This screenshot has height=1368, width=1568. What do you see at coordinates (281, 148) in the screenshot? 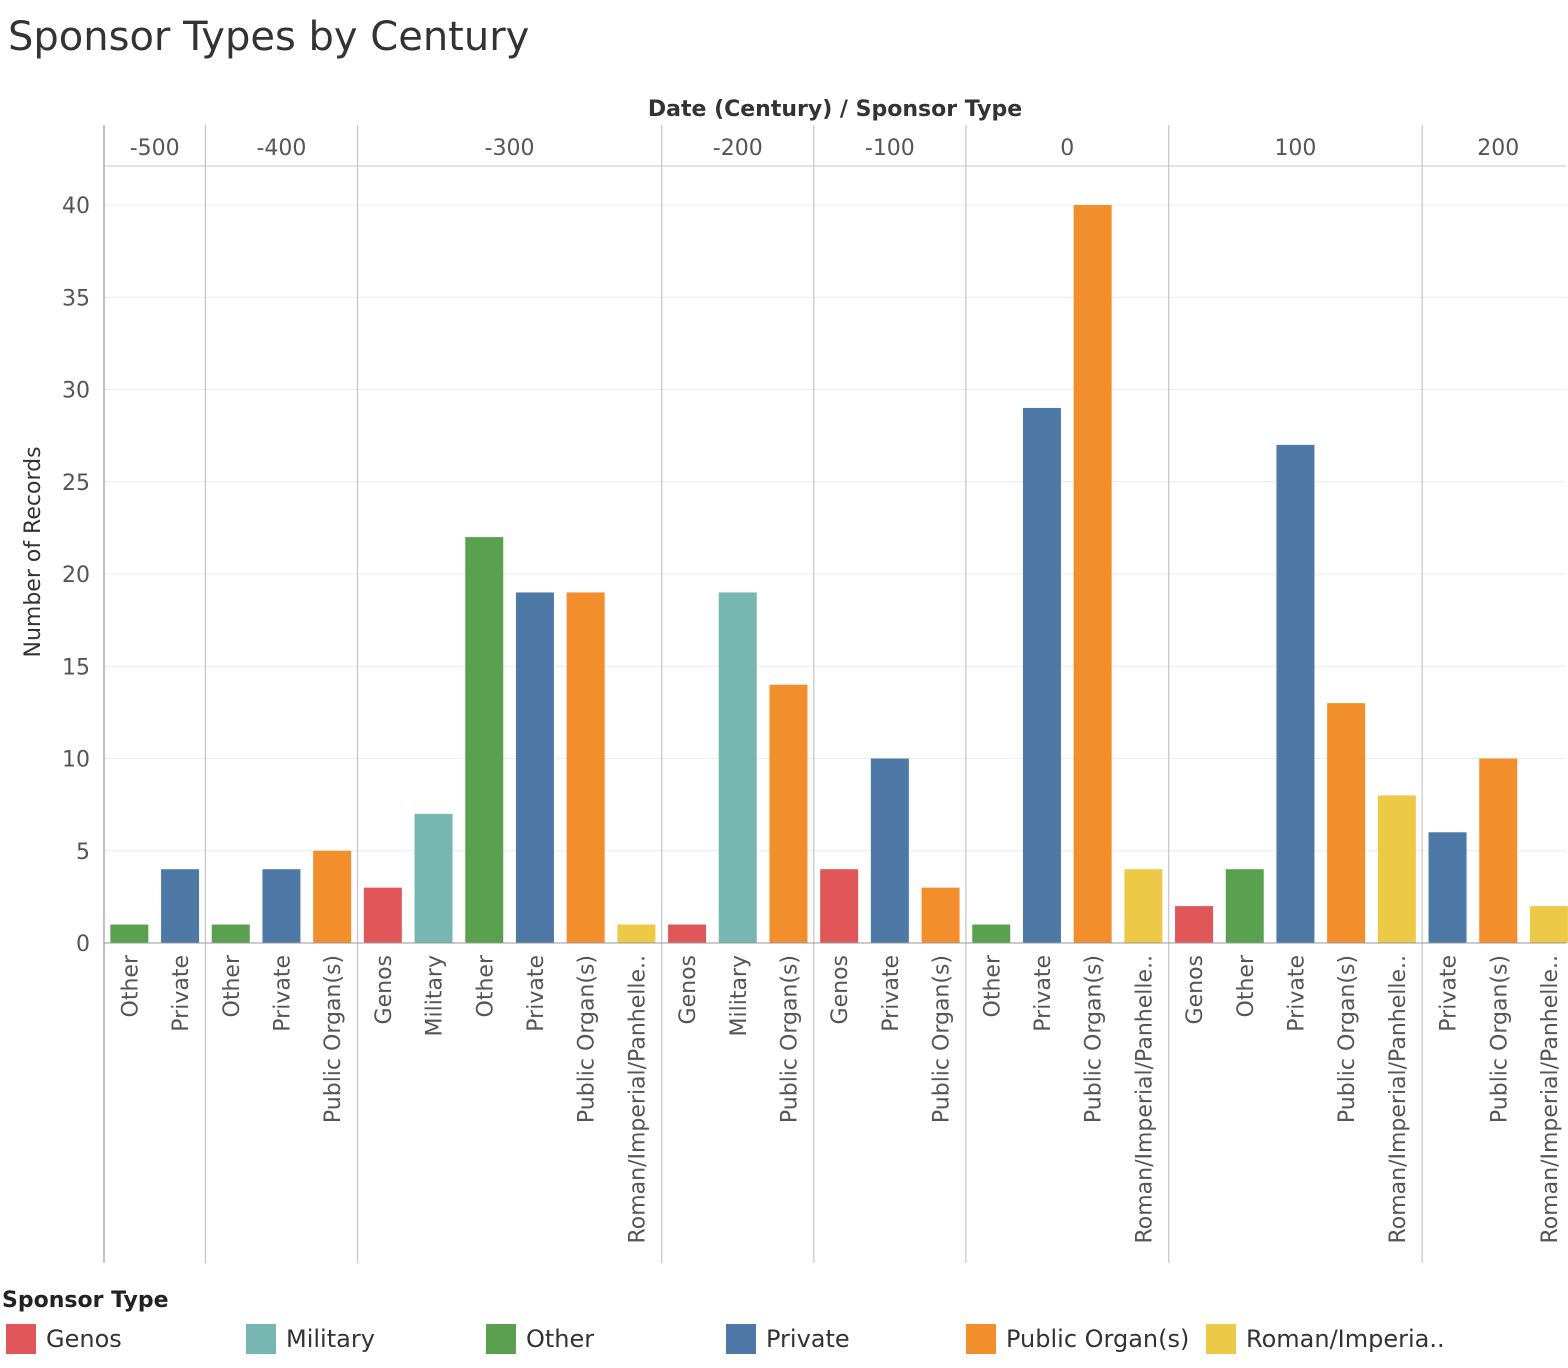
I see `century-header-label: -400` at bounding box center [281, 148].